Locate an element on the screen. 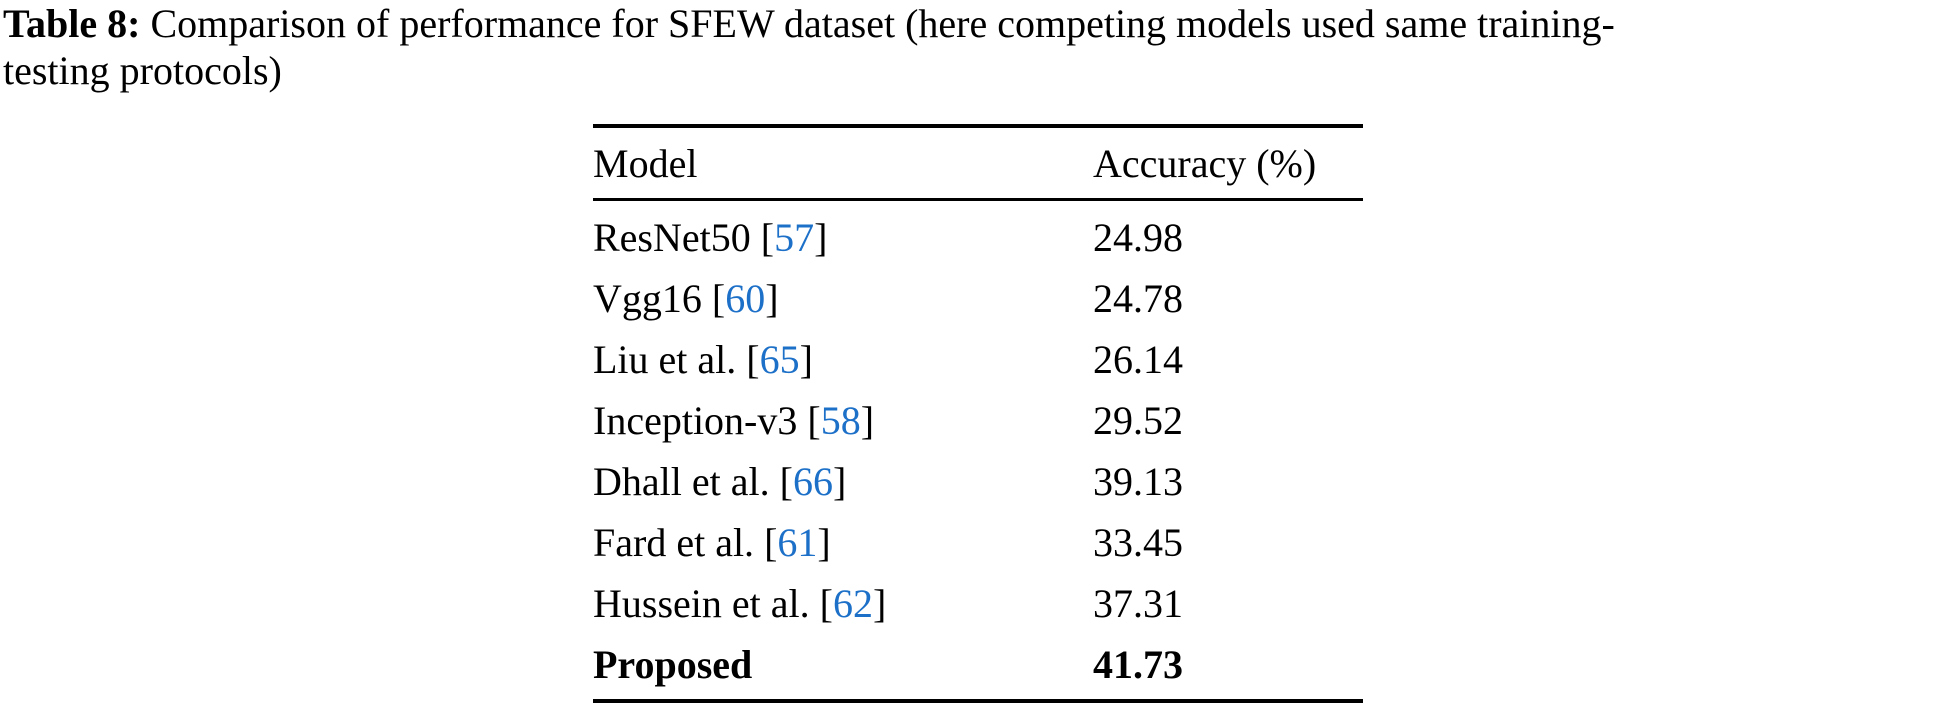 The width and height of the screenshot is (1954, 712). model-name: Proposed is located at coordinates (673, 664).